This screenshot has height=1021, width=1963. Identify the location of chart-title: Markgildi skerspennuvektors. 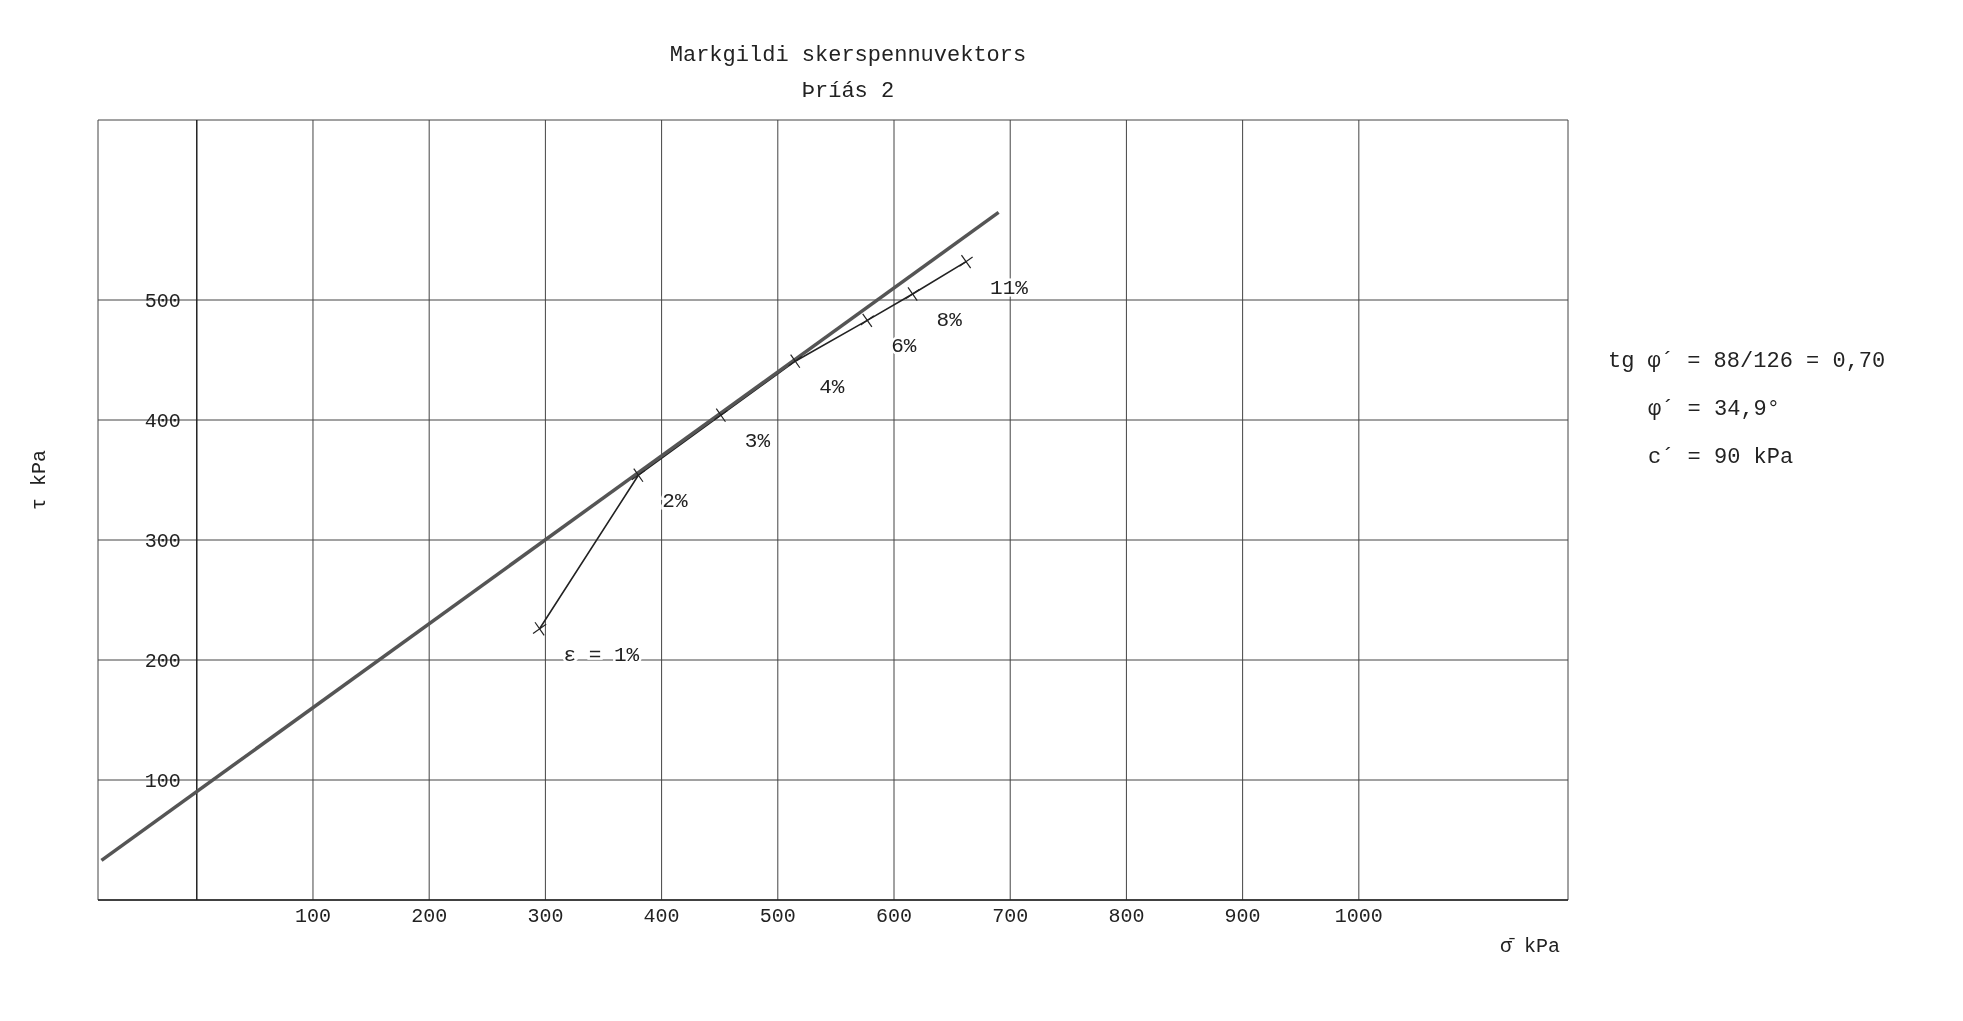
(848, 56).